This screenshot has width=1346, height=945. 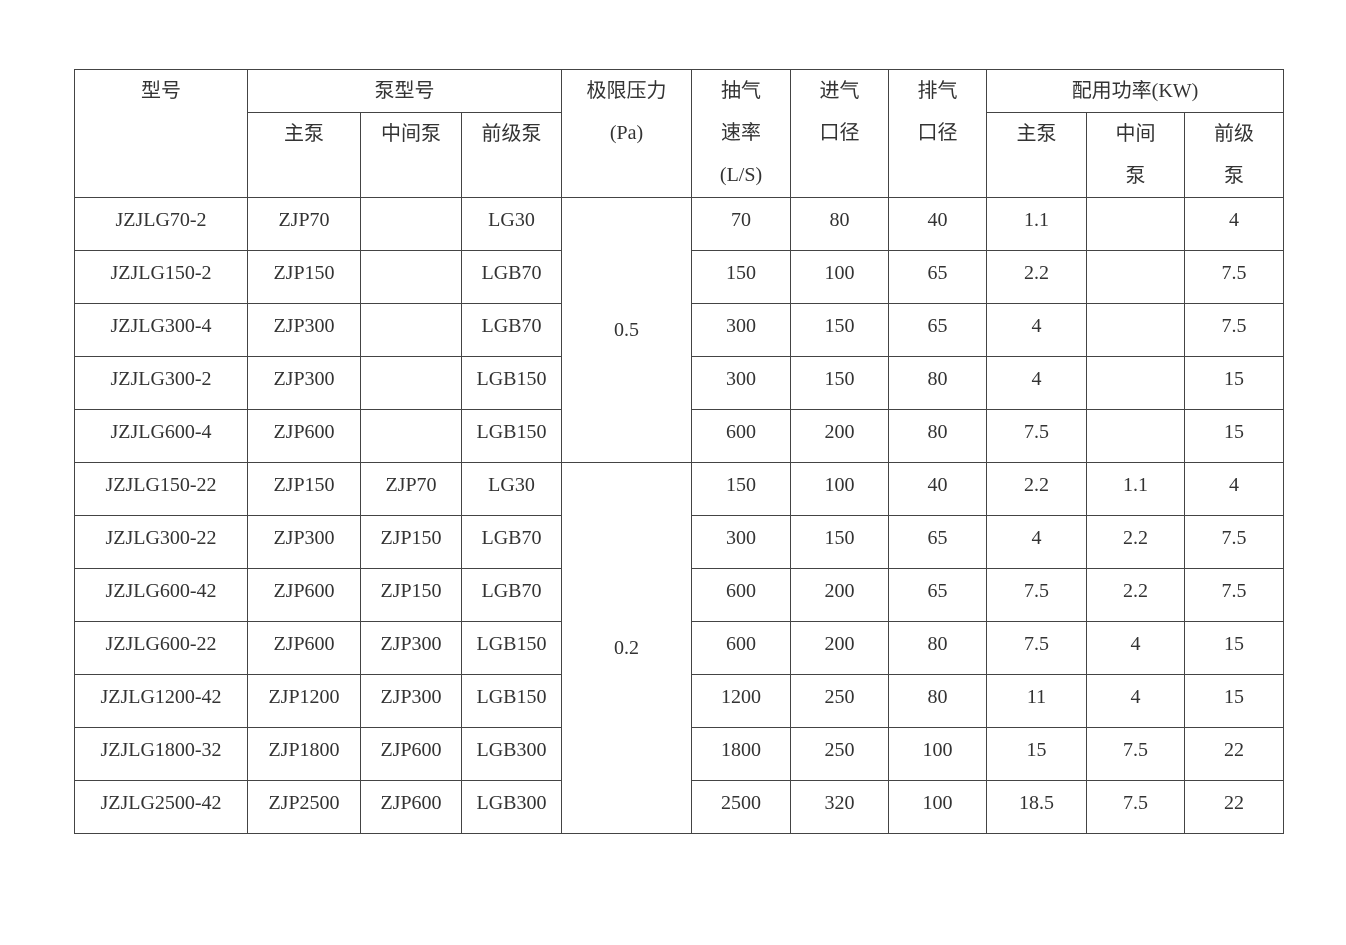 What do you see at coordinates (304, 754) in the screenshot?
I see `cell-main-pump: ZJP1800` at bounding box center [304, 754].